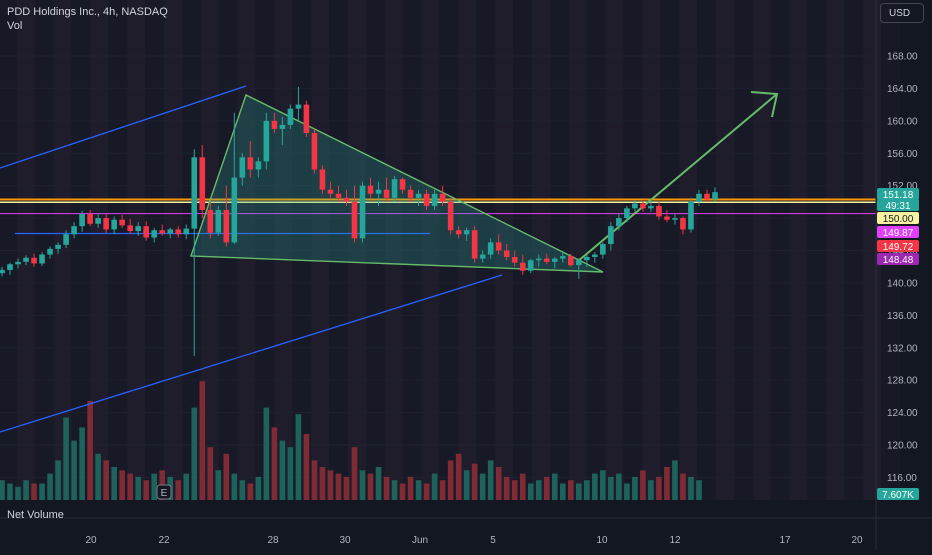 The width and height of the screenshot is (932, 555). I want to click on currency-selector: USD, so click(902, 13).